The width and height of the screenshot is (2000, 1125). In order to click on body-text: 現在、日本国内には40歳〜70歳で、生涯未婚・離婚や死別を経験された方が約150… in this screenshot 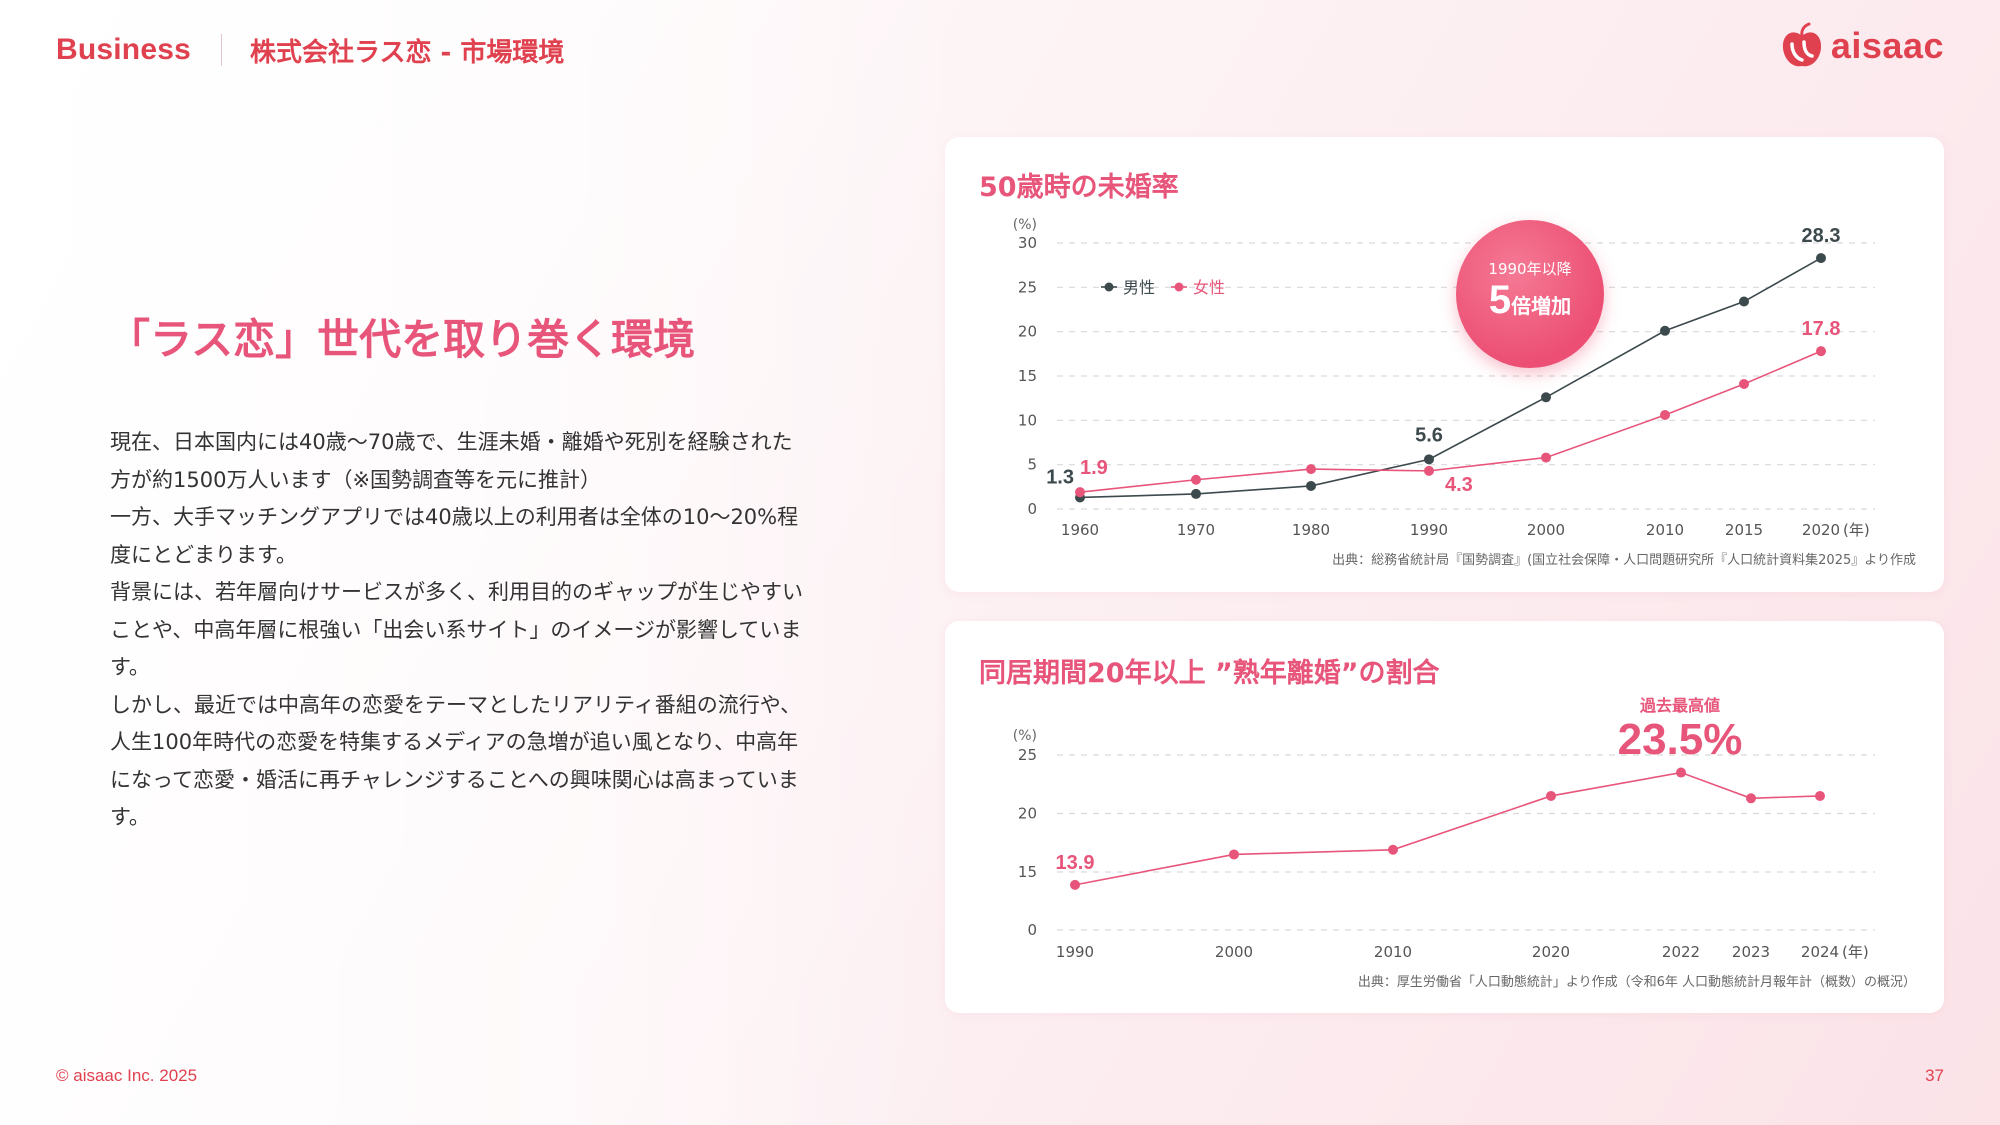, I will do `click(460, 630)`.